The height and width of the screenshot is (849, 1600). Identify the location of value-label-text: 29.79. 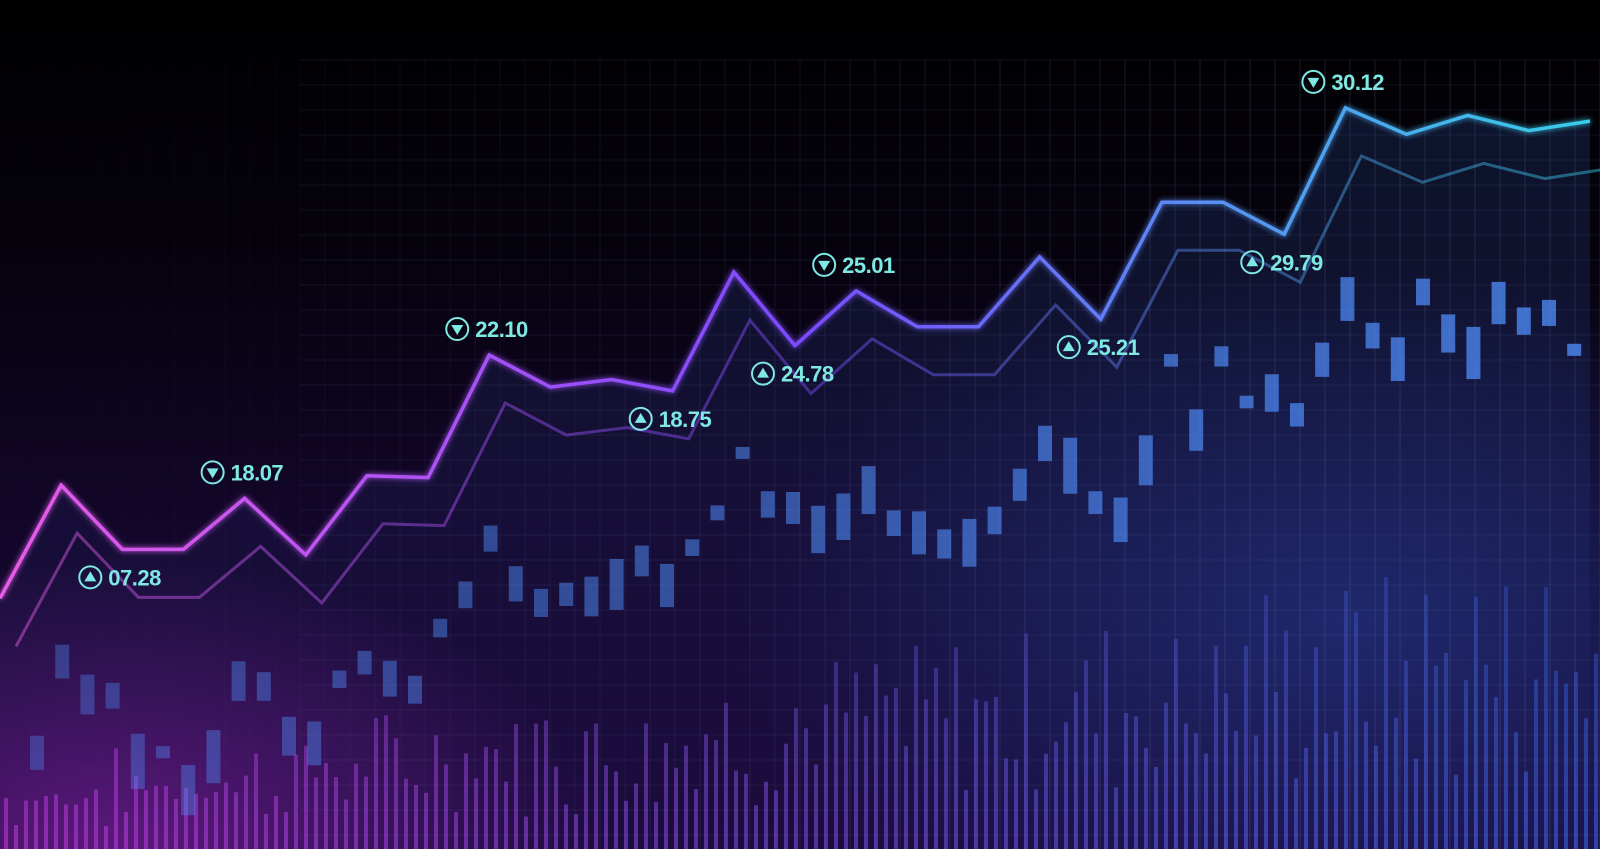
(1296, 262).